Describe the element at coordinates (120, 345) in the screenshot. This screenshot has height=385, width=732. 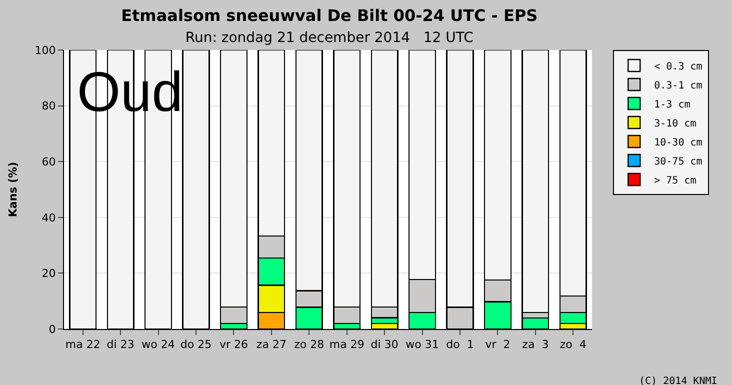
I see `x-tick-label: di 23` at that location.